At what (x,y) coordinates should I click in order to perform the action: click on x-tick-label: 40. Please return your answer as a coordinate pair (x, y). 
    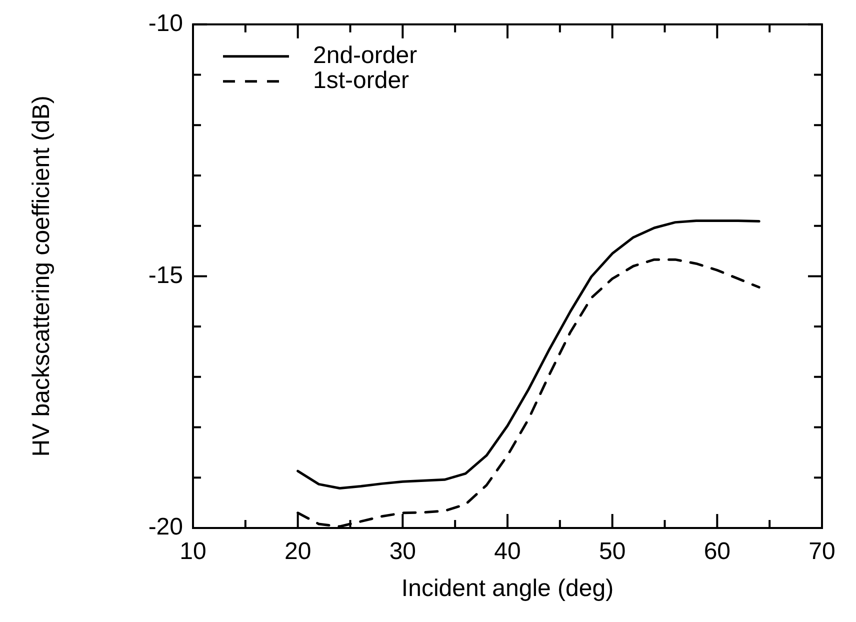
    Looking at the image, I should click on (507, 552).